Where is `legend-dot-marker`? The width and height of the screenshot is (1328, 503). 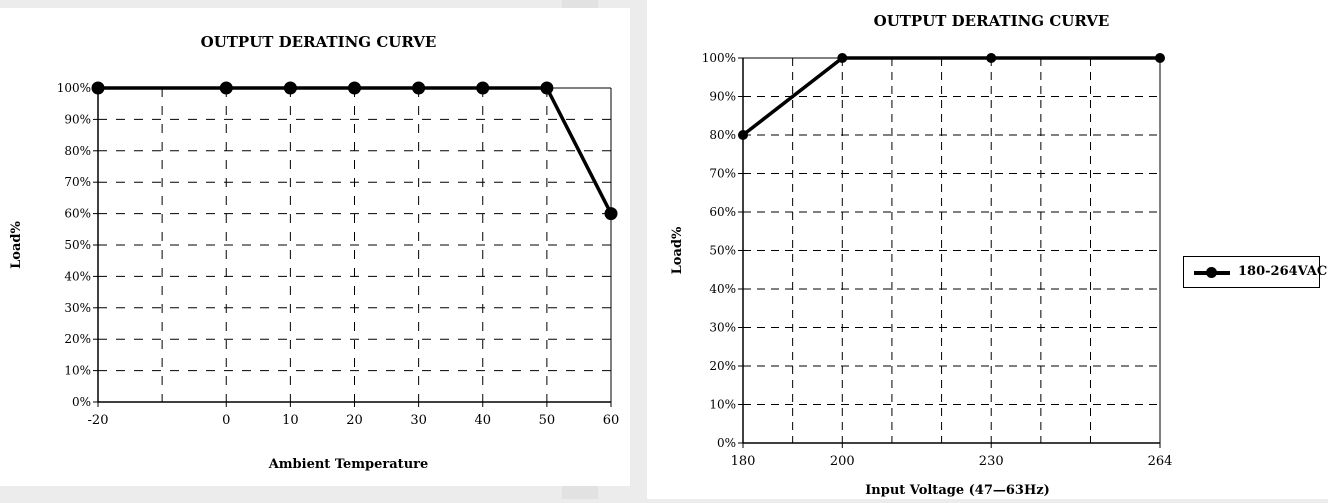
legend-dot-marker is located at coordinates (1211, 272).